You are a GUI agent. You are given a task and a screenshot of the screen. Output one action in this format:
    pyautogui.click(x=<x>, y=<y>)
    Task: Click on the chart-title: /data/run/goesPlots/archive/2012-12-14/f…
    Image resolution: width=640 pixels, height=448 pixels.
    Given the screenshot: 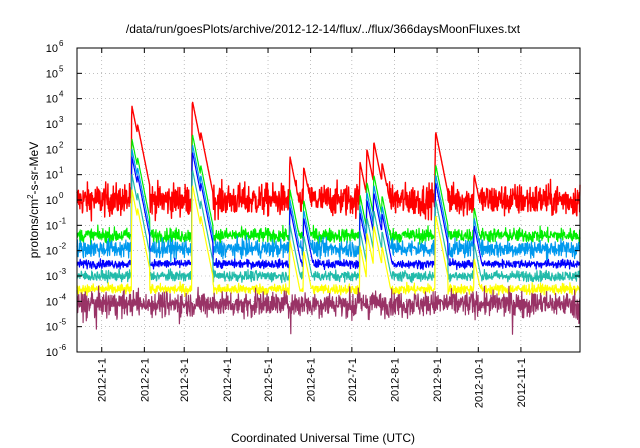 What is the action you would take?
    pyautogui.click(x=323, y=29)
    